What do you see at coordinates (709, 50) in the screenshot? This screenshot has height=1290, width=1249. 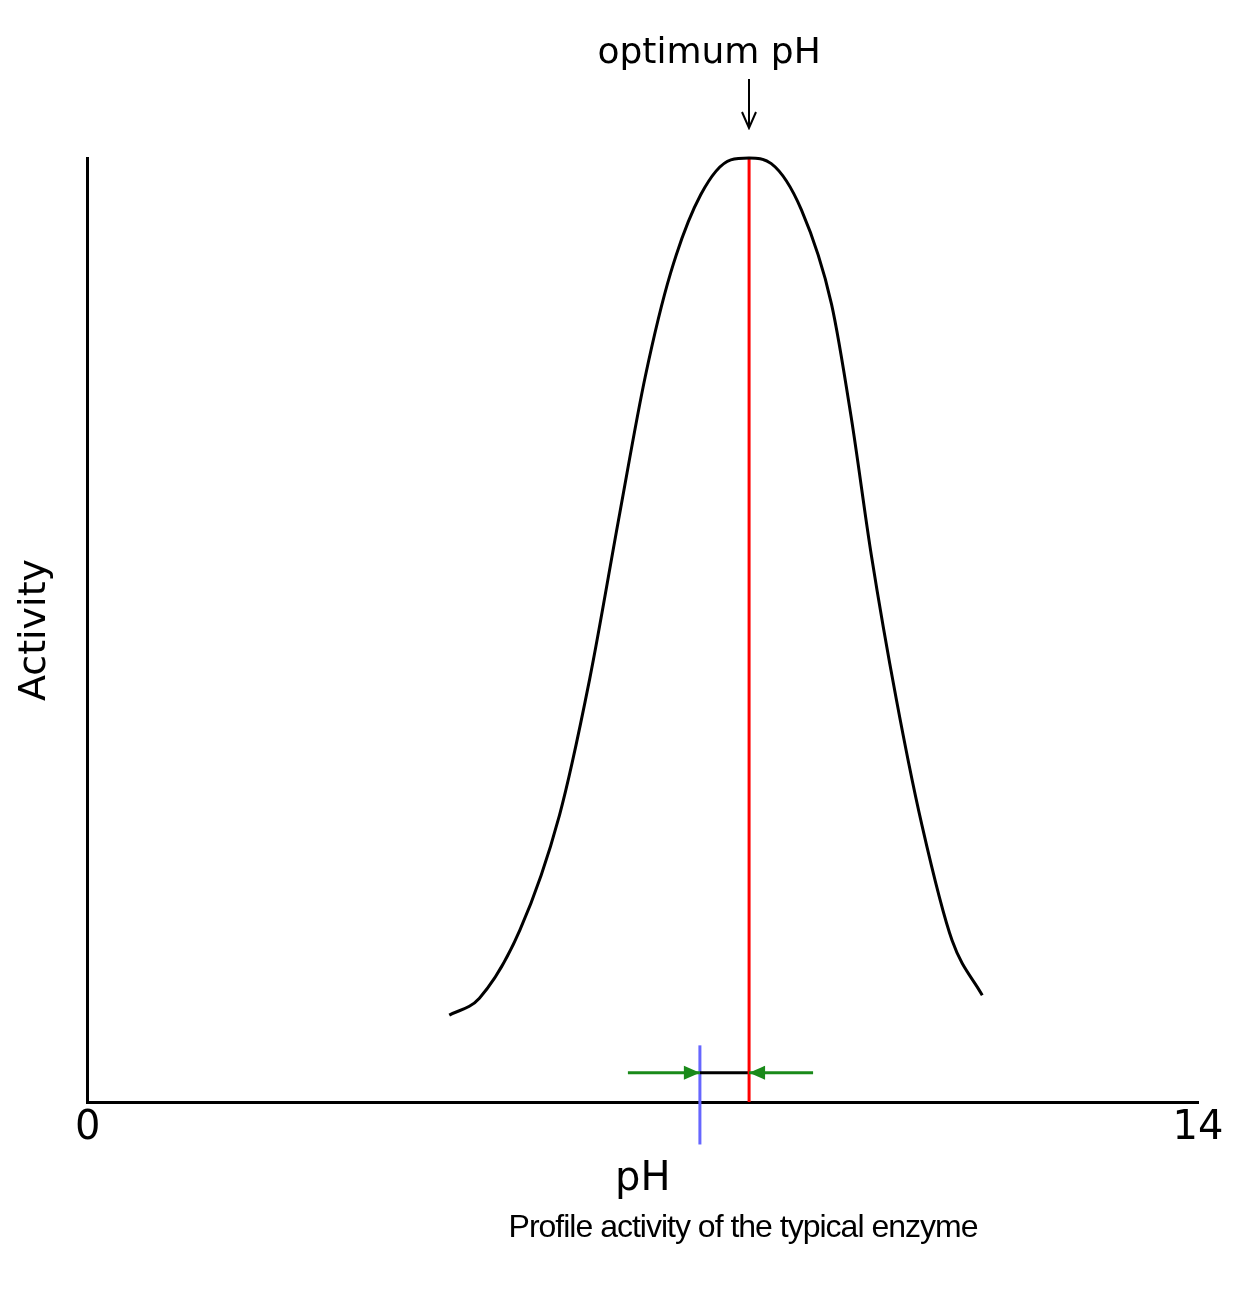 I see `annotation: optimum pH` at bounding box center [709, 50].